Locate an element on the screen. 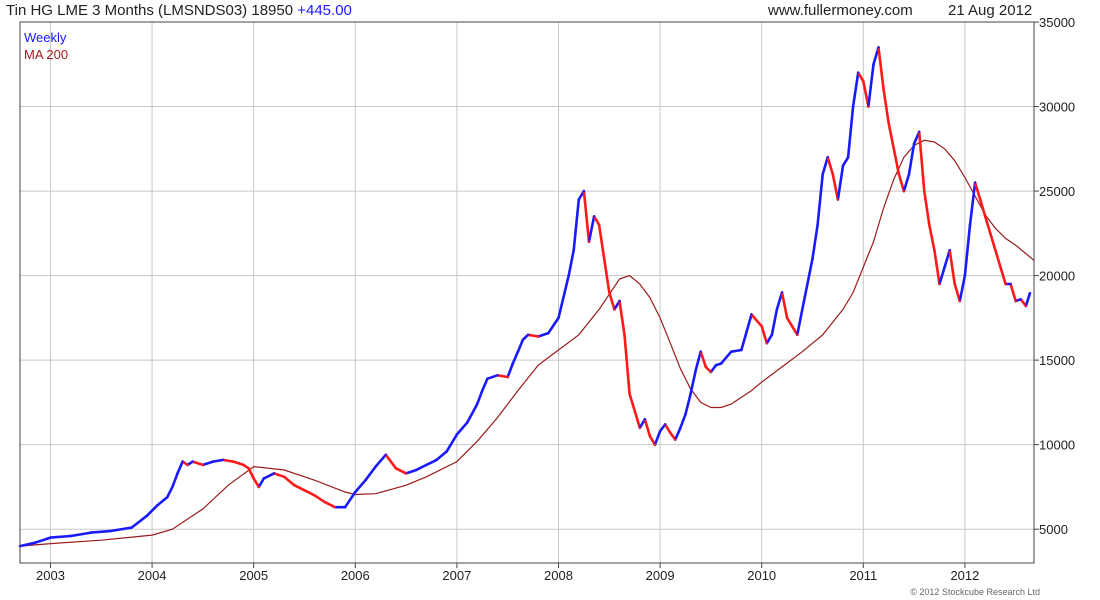  y-tick-label: 35000 is located at coordinates (1057, 22).